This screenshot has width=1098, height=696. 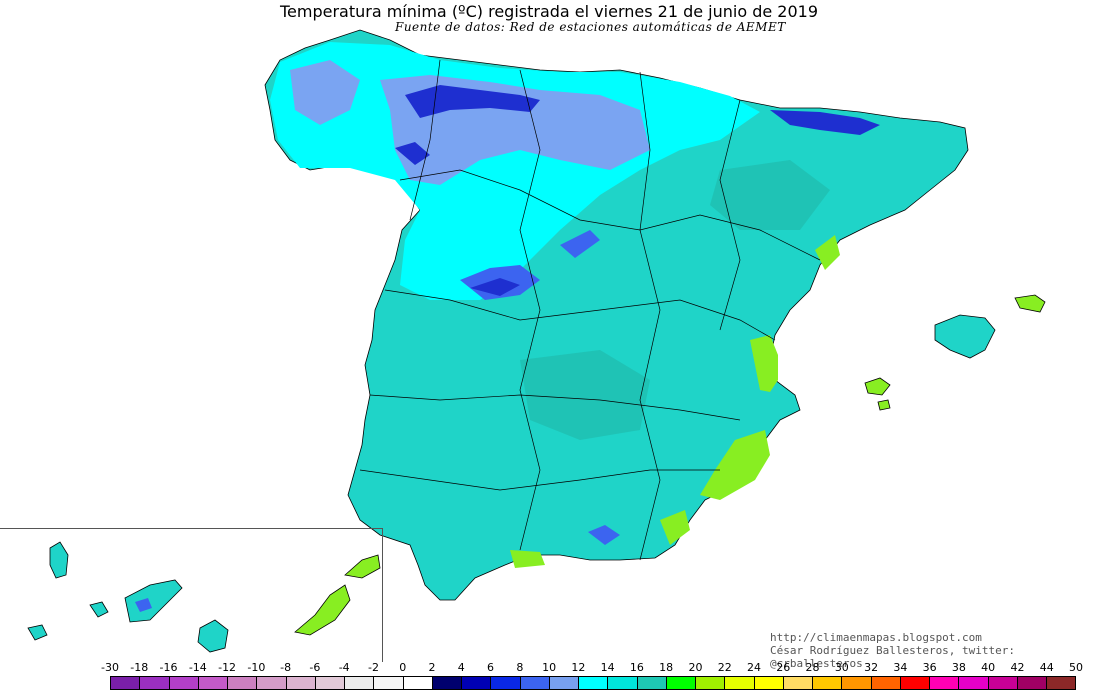 What do you see at coordinates (412, 153) in the screenshot?
I see `leon-coldest-zone` at bounding box center [412, 153].